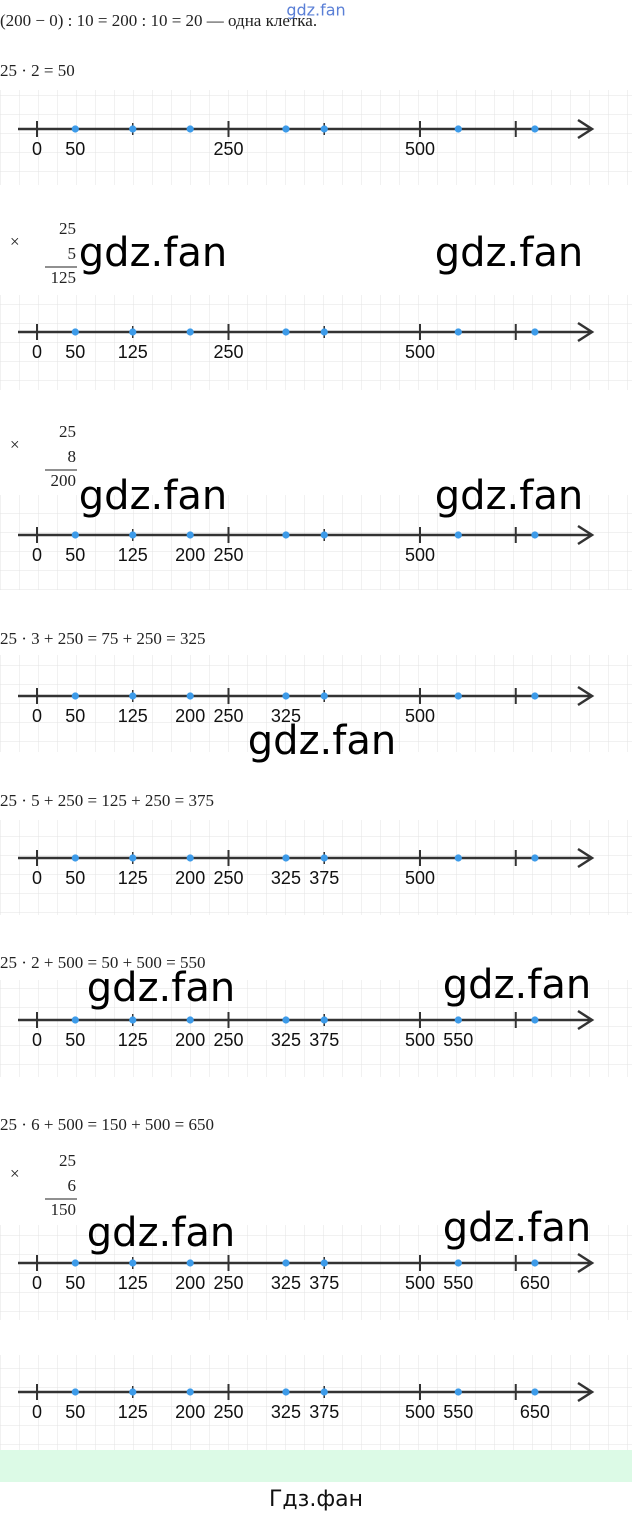  I want to click on column-result: 150, so click(64, 1209).